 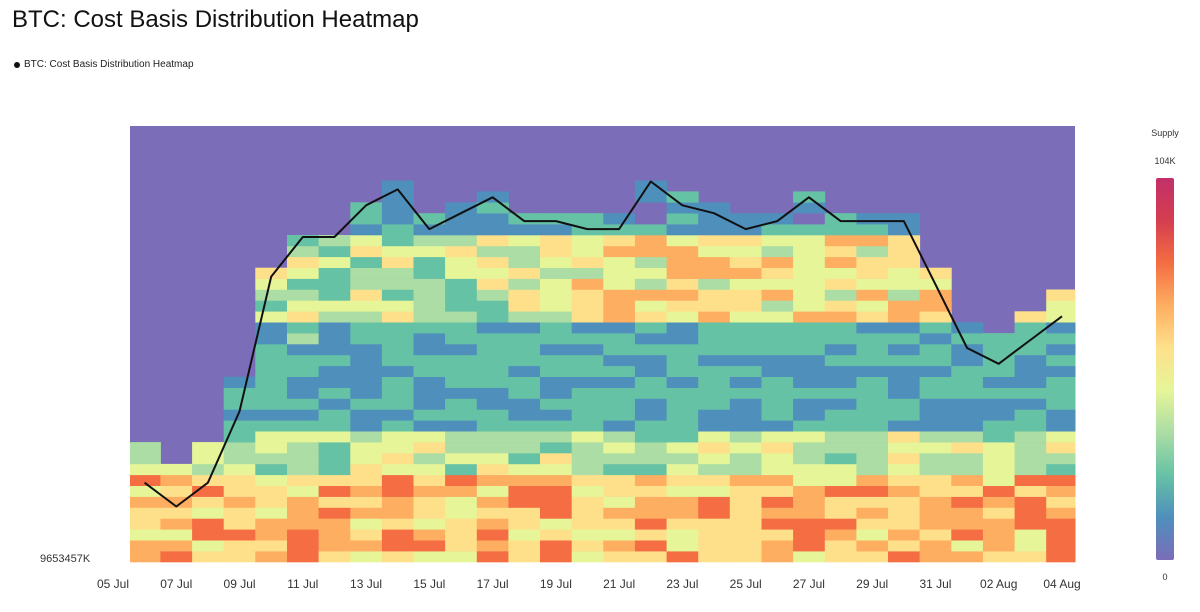 I want to click on x-tick-label: 31 Jul, so click(x=935, y=584).